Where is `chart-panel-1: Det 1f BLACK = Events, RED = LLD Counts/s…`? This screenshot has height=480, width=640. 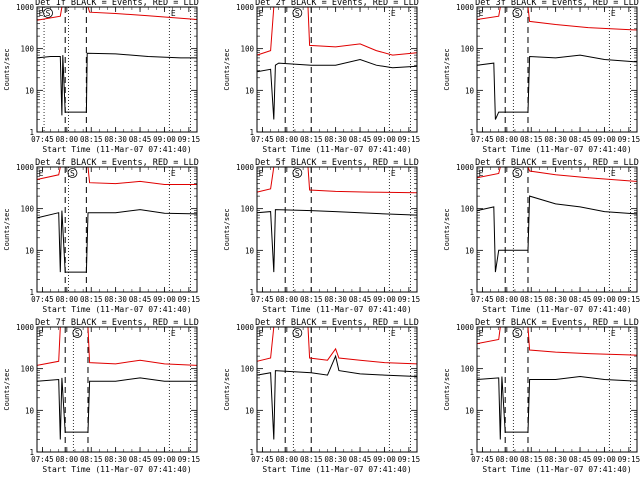 chart-panel-1: Det 1f BLACK = Events, RED = LLD Counts/s… is located at coordinates (101, 77).